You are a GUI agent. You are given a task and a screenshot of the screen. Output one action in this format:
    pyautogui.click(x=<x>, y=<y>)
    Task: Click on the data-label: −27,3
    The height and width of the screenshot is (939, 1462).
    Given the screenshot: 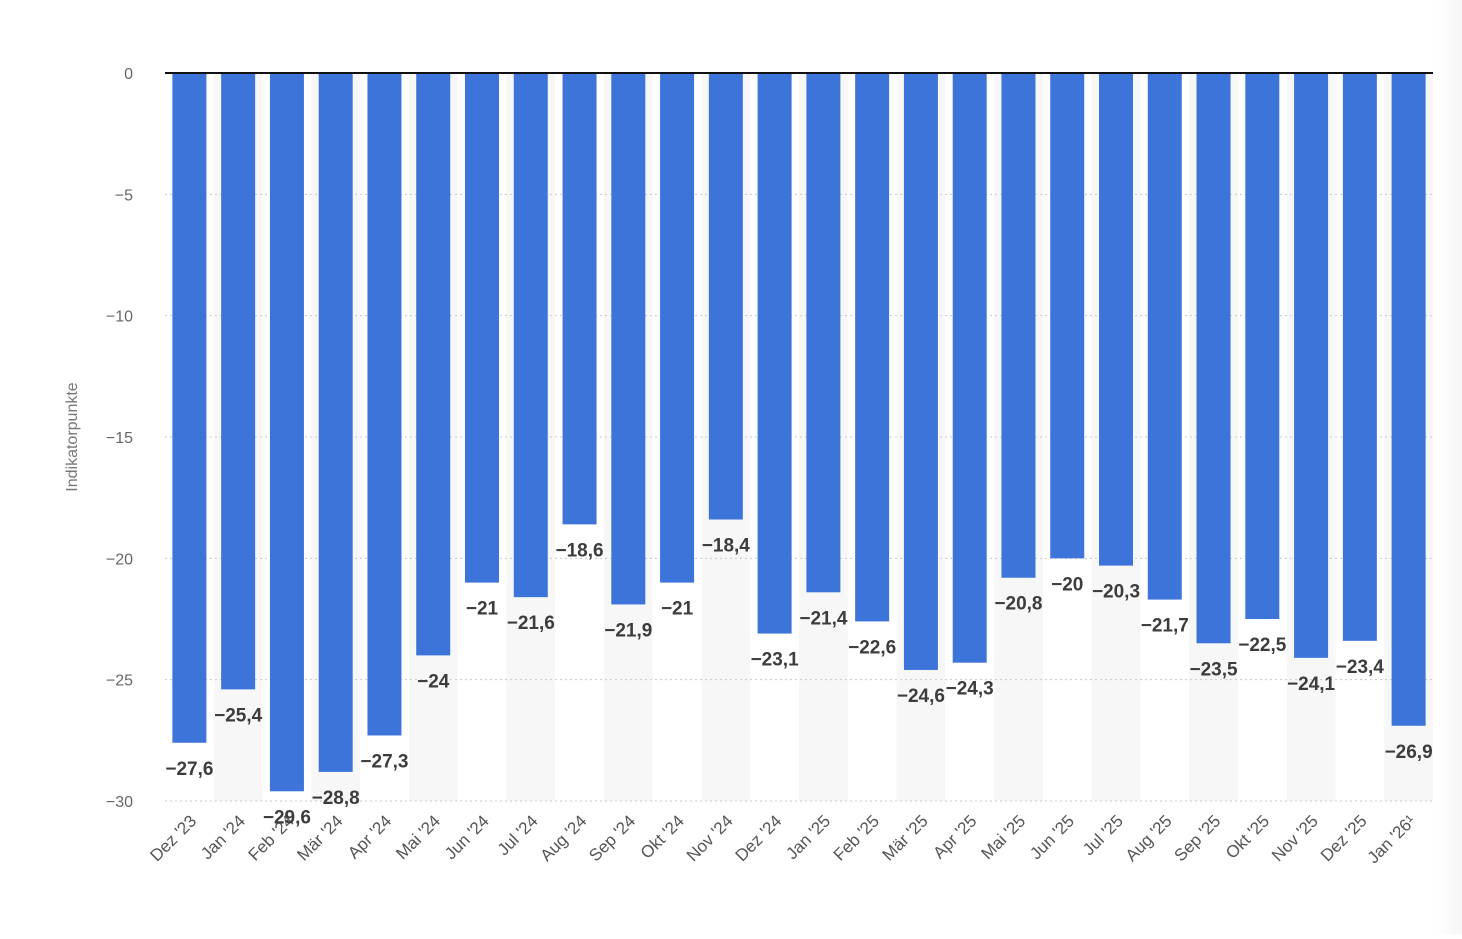 What is the action you would take?
    pyautogui.click(x=384, y=761)
    